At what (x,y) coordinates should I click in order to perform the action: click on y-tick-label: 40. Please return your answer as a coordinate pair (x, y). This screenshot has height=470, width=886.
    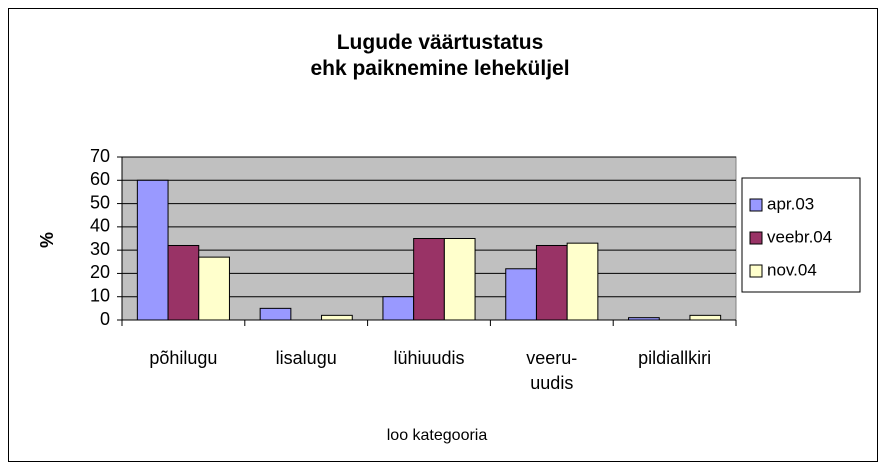
    Looking at the image, I should click on (100, 226).